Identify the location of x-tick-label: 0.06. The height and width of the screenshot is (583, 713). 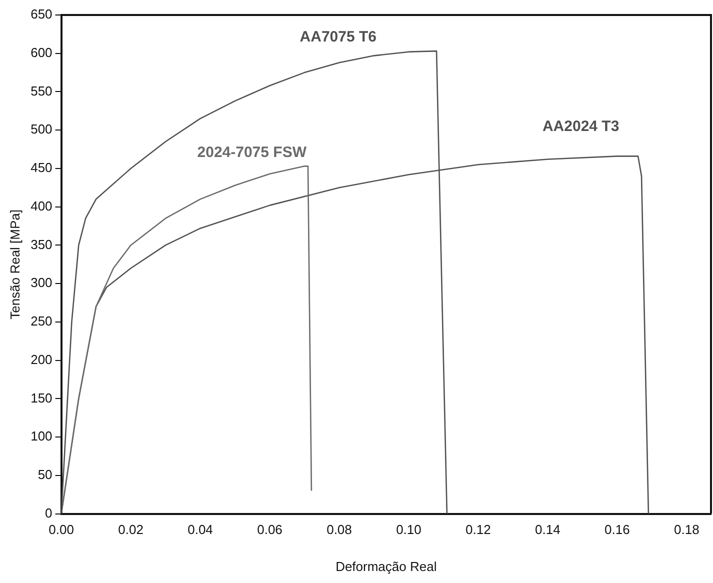
(269, 530).